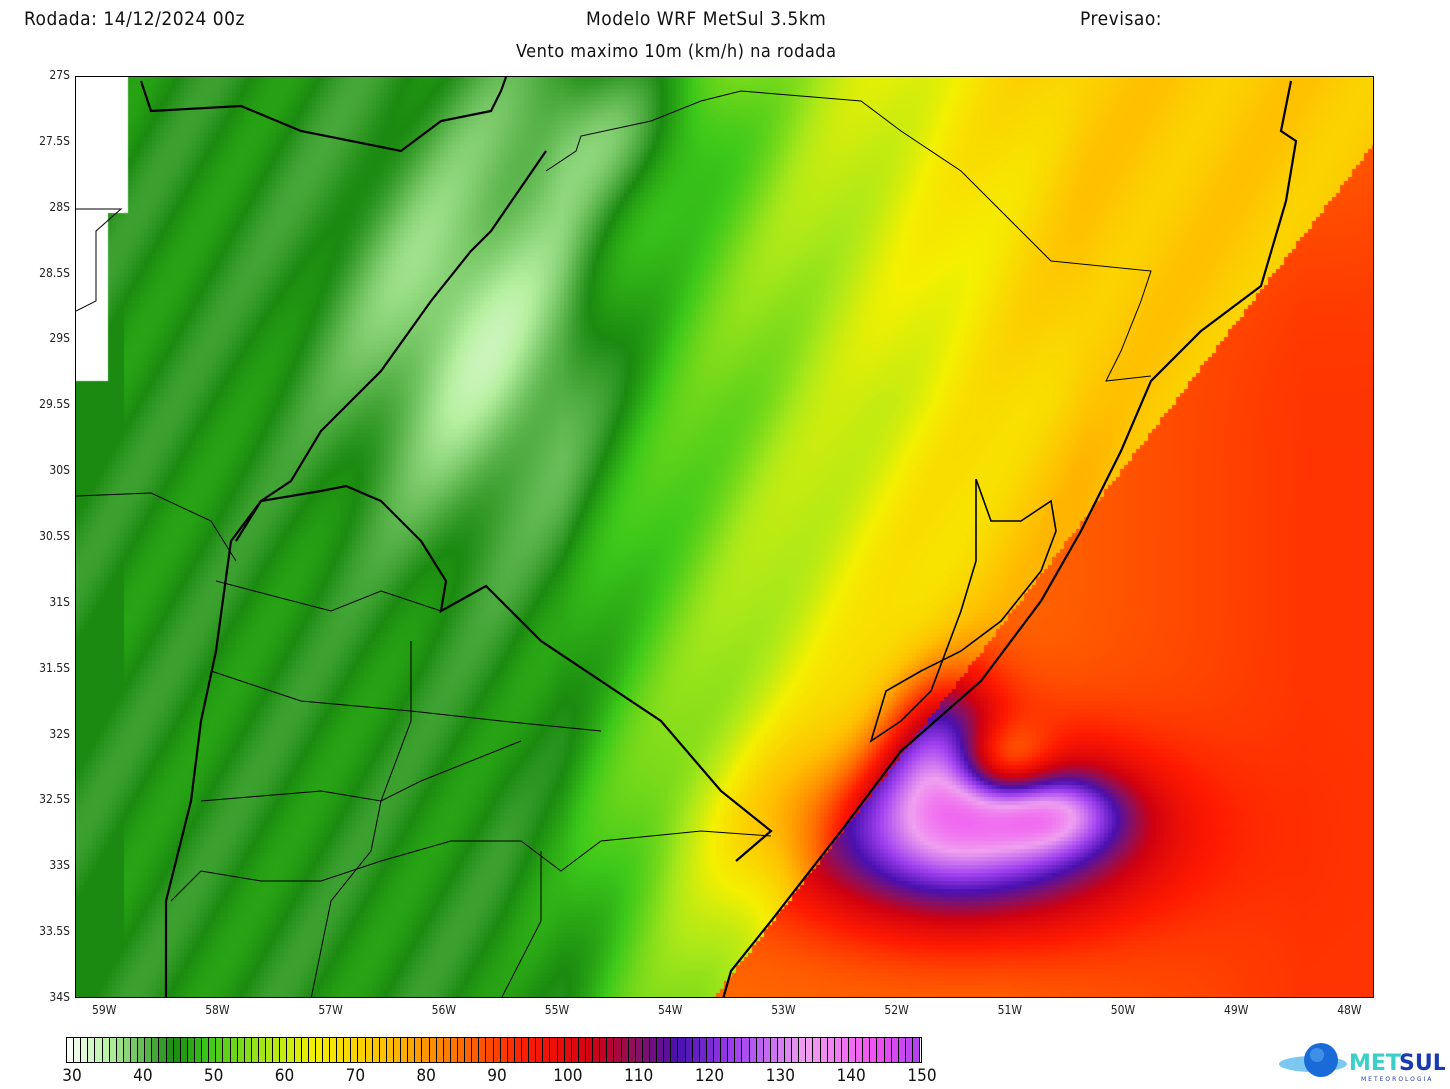 The height and width of the screenshot is (1089, 1450). I want to click on lat-tick-label: 29.5S, so click(54, 404).